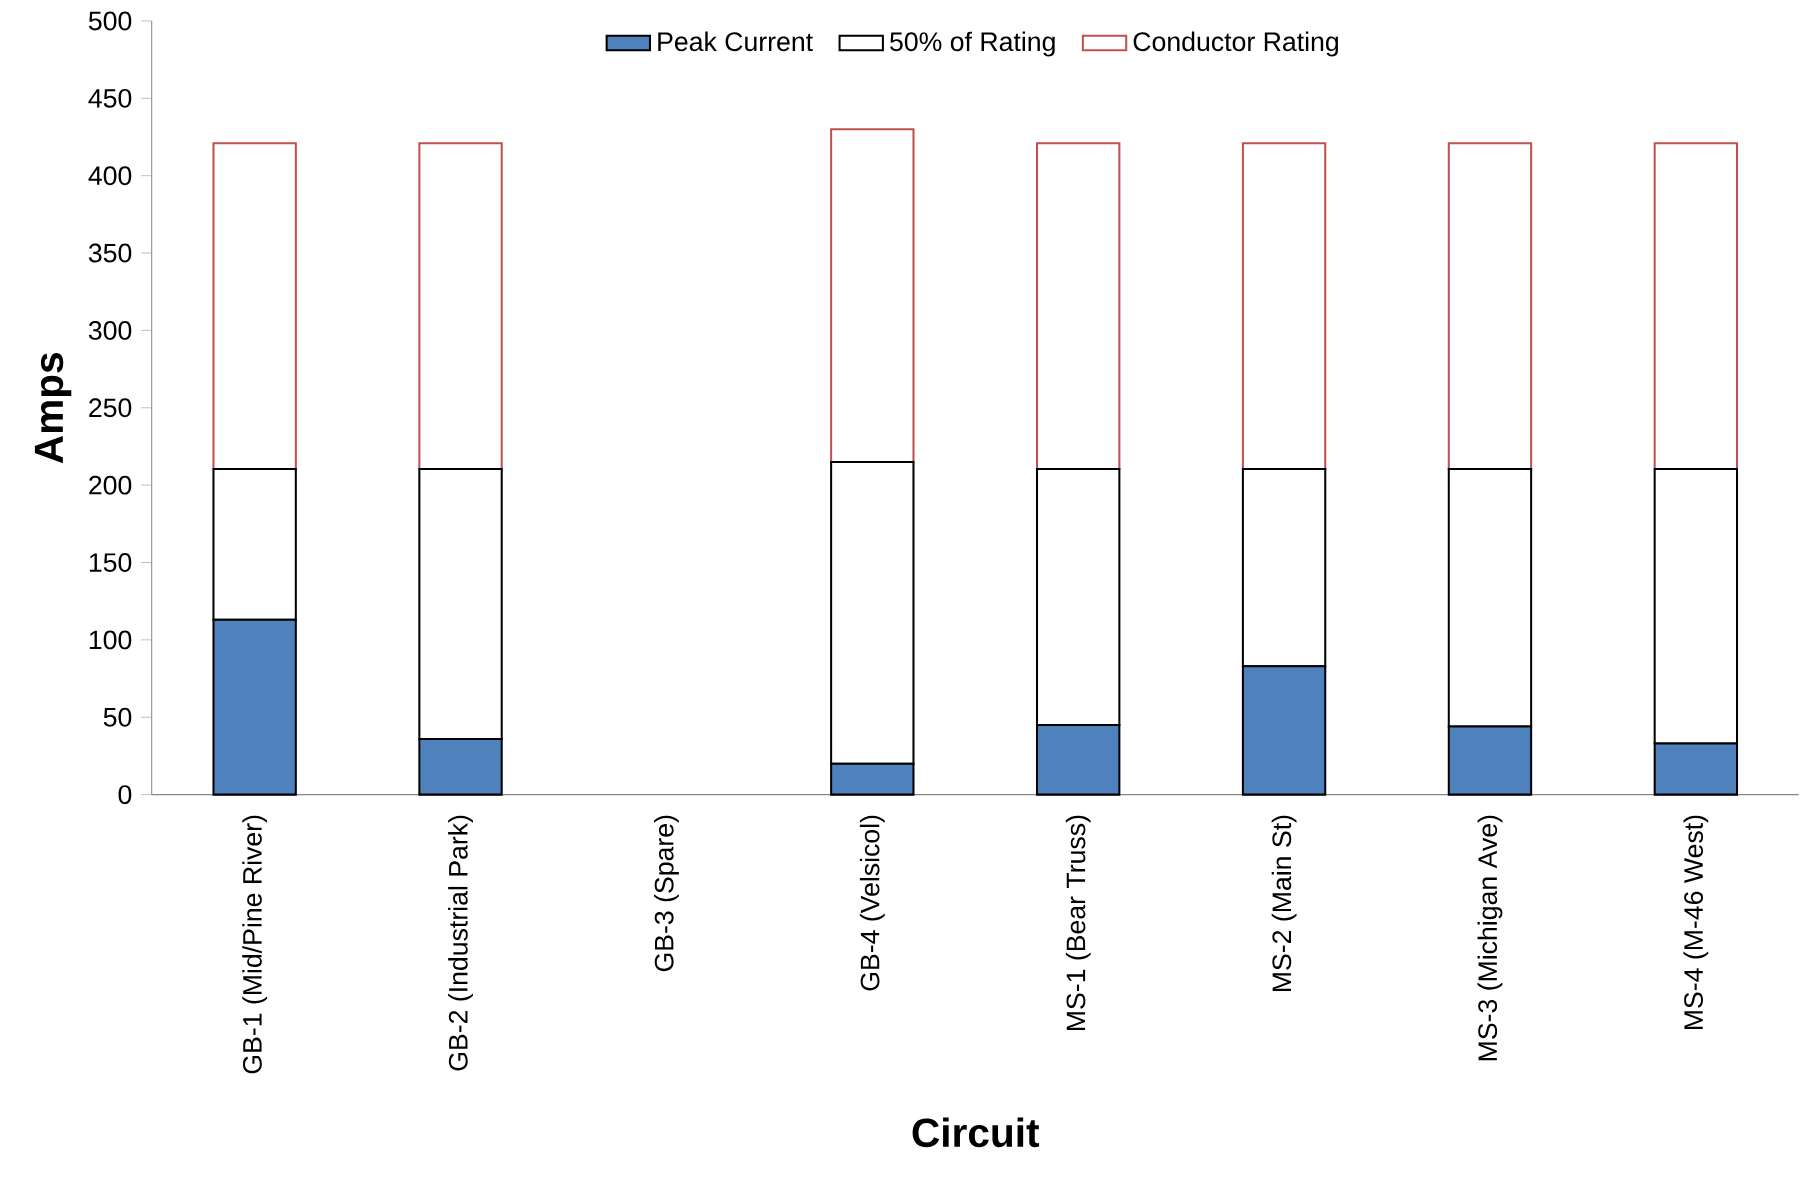 This screenshot has height=1179, width=1806. I want to click on y-tick-label: 50, so click(117, 717).